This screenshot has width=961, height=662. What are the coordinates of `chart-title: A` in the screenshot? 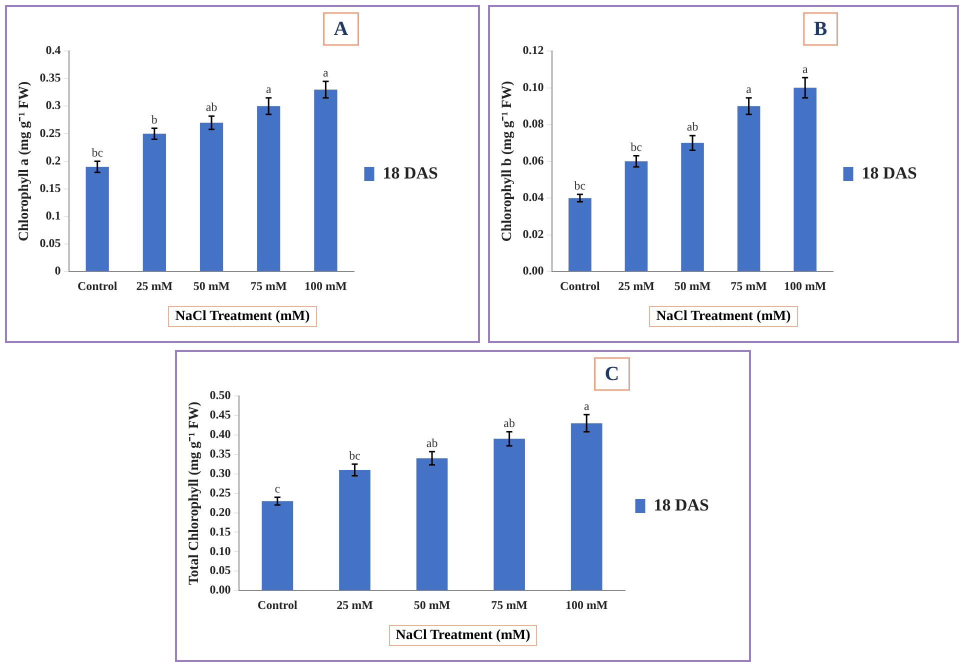 It's located at (341, 29).